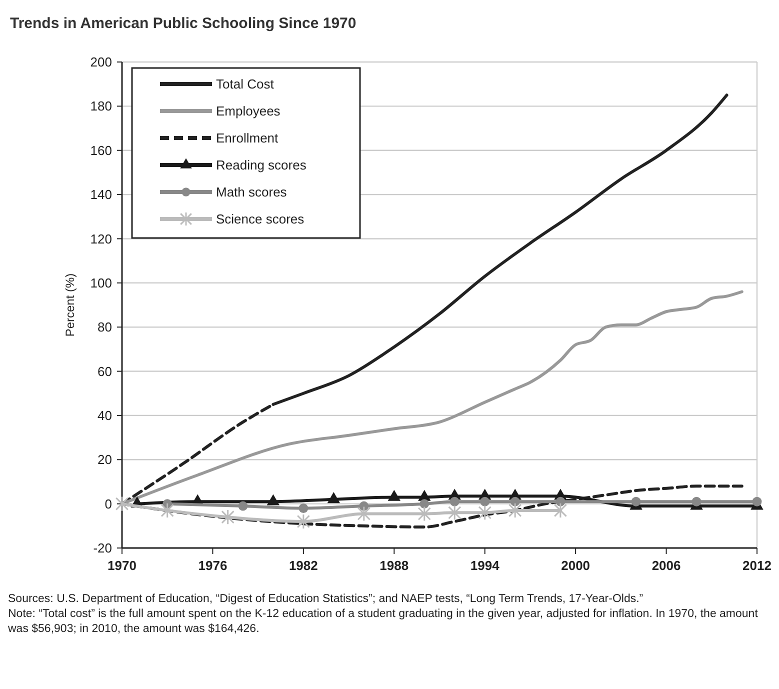 The height and width of the screenshot is (689, 779). What do you see at coordinates (105, 371) in the screenshot?
I see `y-tick-label: 60` at bounding box center [105, 371].